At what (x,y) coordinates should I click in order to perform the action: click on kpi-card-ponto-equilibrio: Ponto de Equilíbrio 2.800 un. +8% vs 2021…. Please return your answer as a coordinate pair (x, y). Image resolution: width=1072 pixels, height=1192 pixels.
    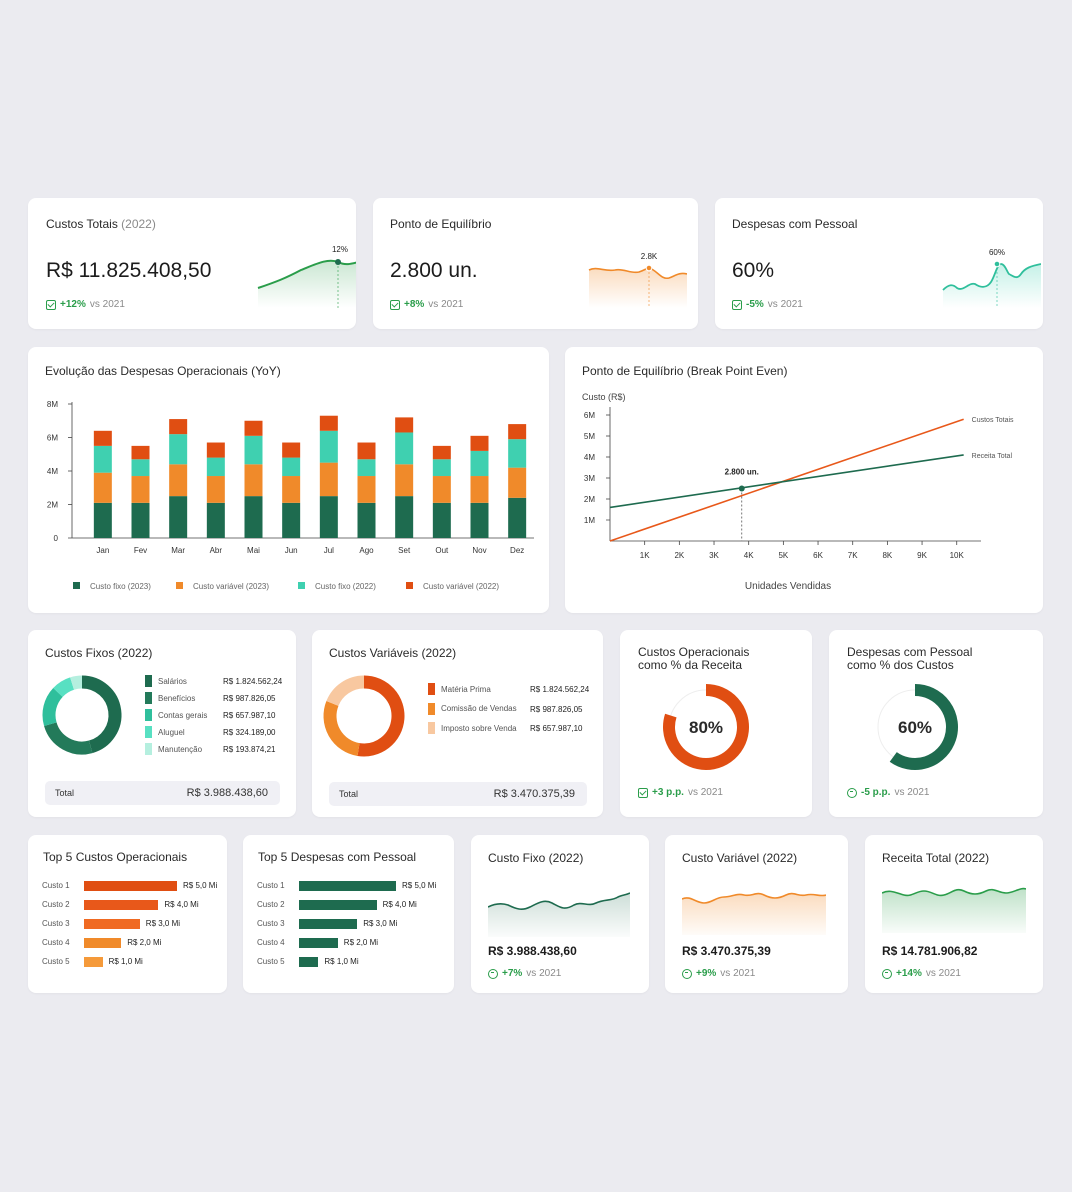
    Looking at the image, I should click on (535, 263).